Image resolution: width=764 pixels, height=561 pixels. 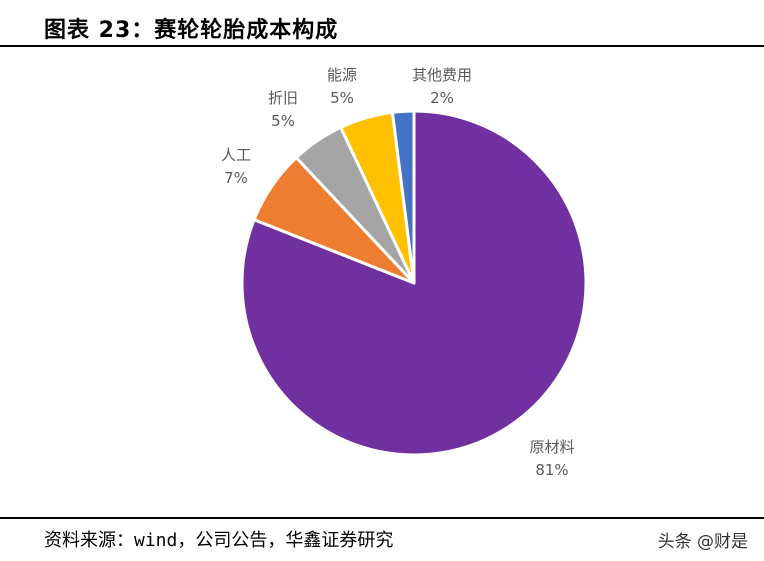 What do you see at coordinates (551, 470) in the screenshot?
I see `label-pct-raw-materials: 81%` at bounding box center [551, 470].